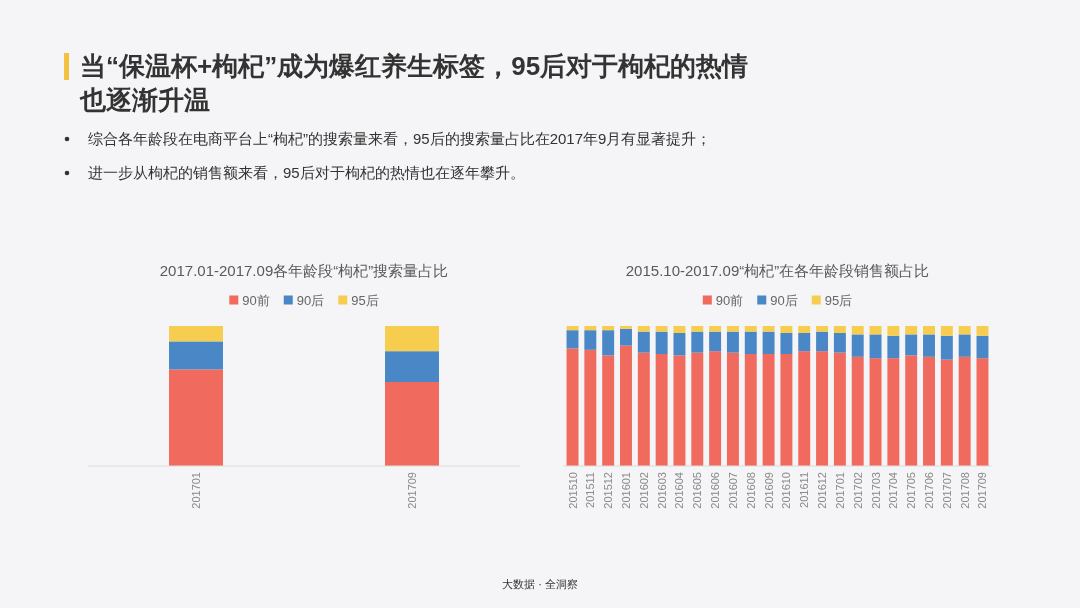 The width and height of the screenshot is (1080, 608). Describe the element at coordinates (768, 490) in the screenshot. I see `x-tick-label: 201609` at that location.